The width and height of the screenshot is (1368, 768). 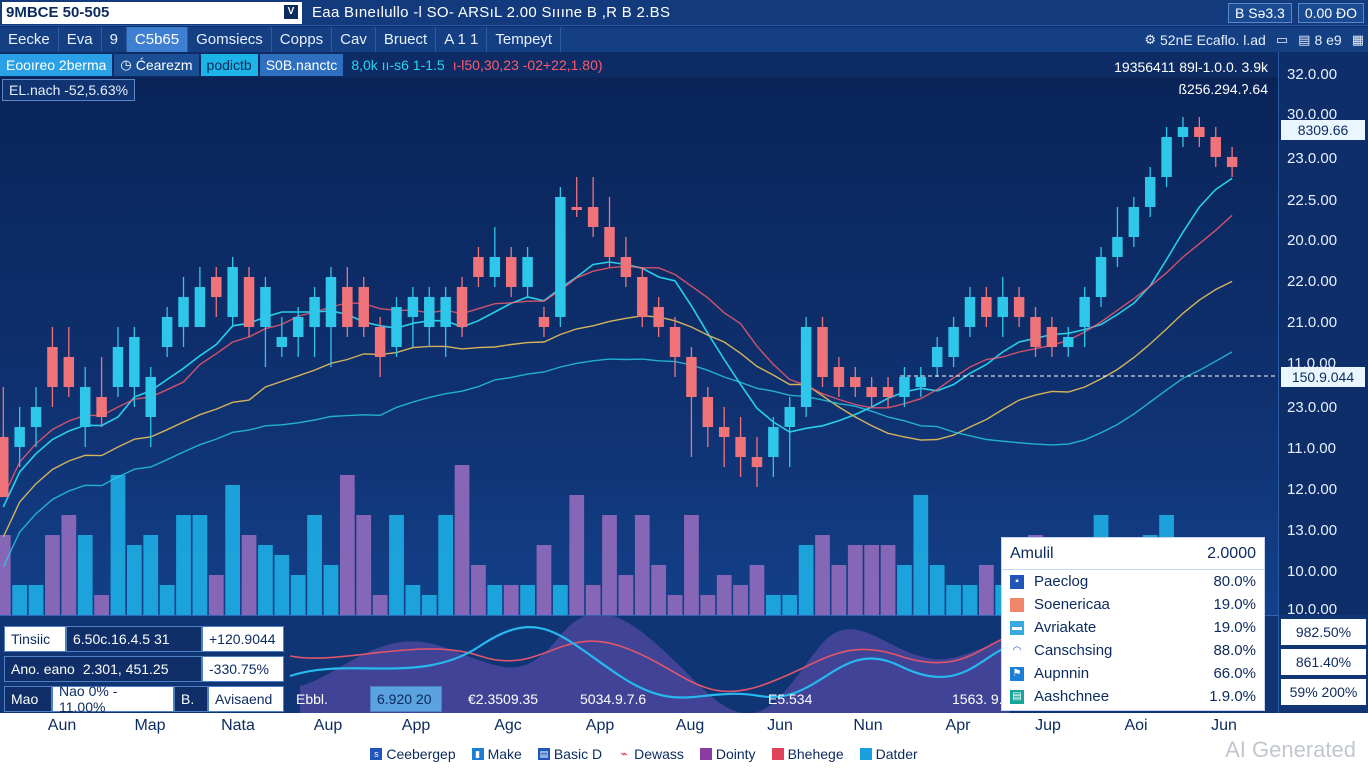 I want to click on indicator-axis-value-1: 982.50%, so click(x=1323, y=632).